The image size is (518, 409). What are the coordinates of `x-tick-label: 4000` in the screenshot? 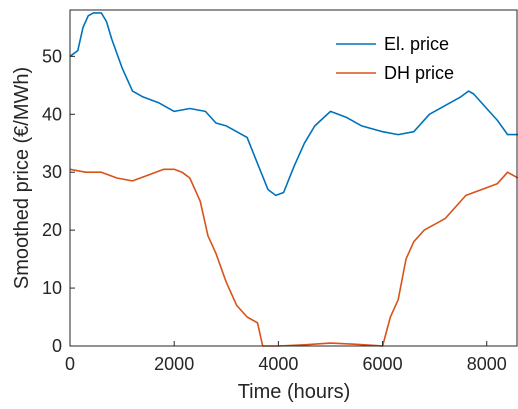 It's located at (278, 364).